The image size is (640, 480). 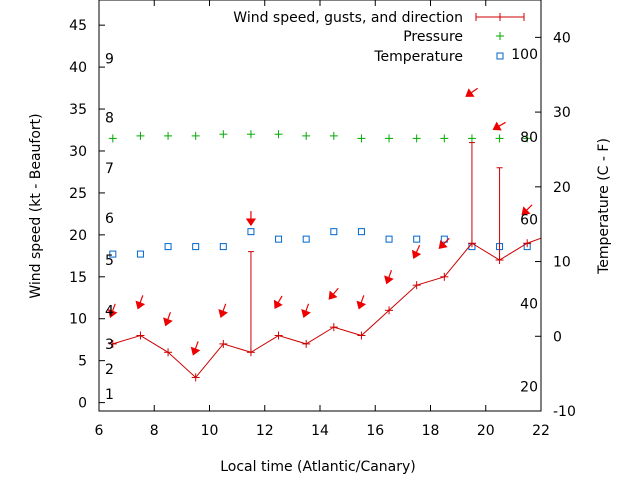 What do you see at coordinates (318, 467) in the screenshot?
I see `x-axis-label: Local time (Atlantic/Canary)` at bounding box center [318, 467].